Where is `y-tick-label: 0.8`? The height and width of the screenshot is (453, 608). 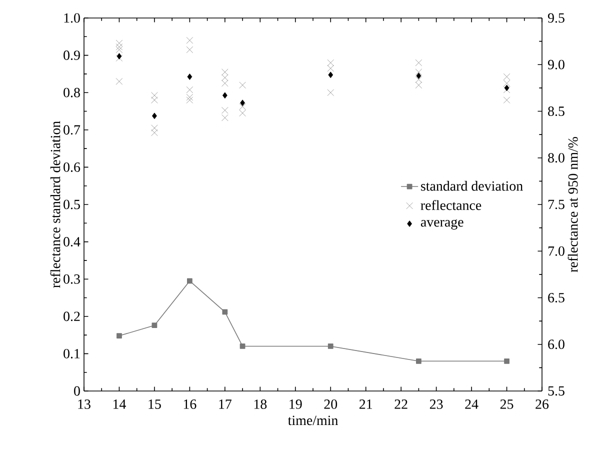
y-tick-label: 0.8 is located at coordinates (72, 93).